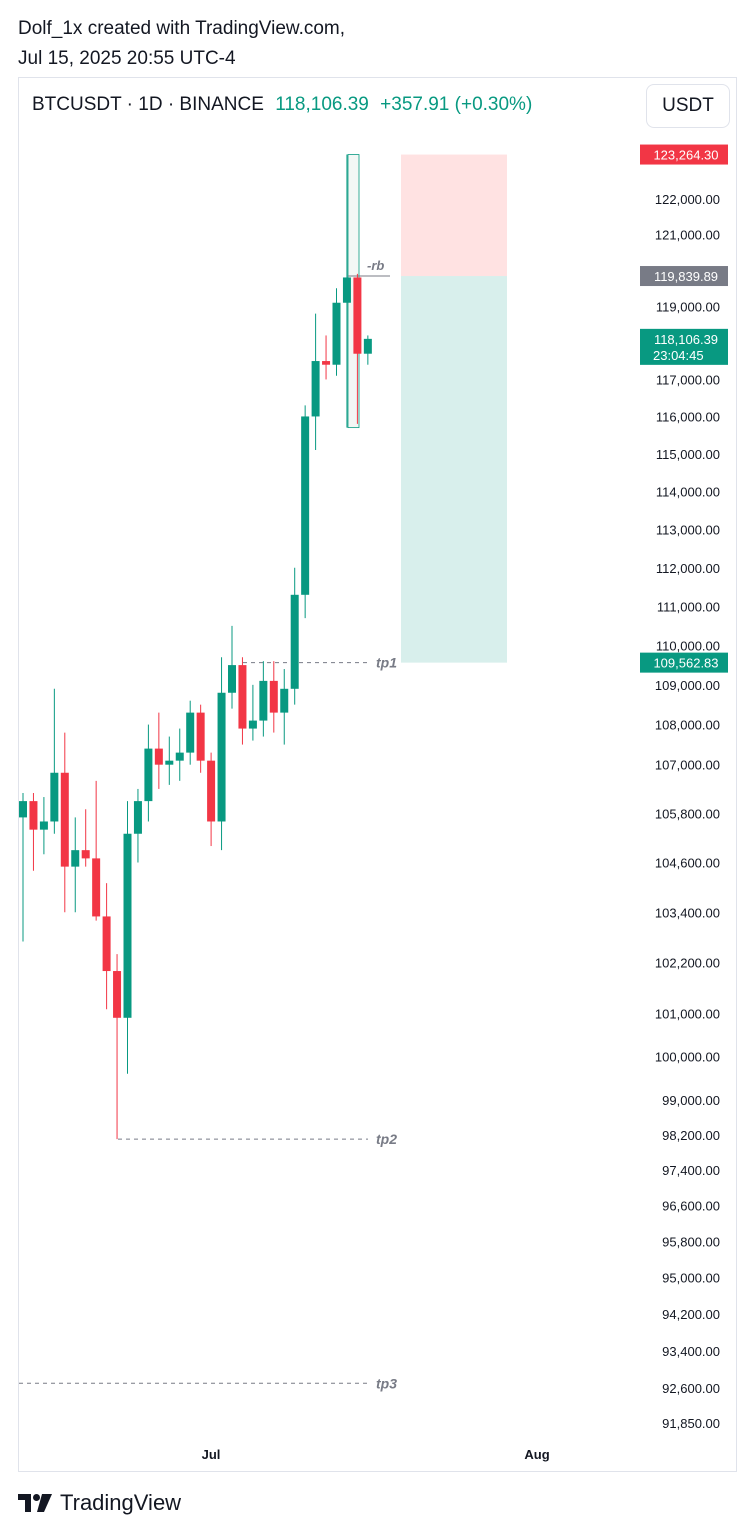 The height and width of the screenshot is (1534, 755). Describe the element at coordinates (688, 606) in the screenshot. I see `y-tick-label: 111,000.00` at that location.